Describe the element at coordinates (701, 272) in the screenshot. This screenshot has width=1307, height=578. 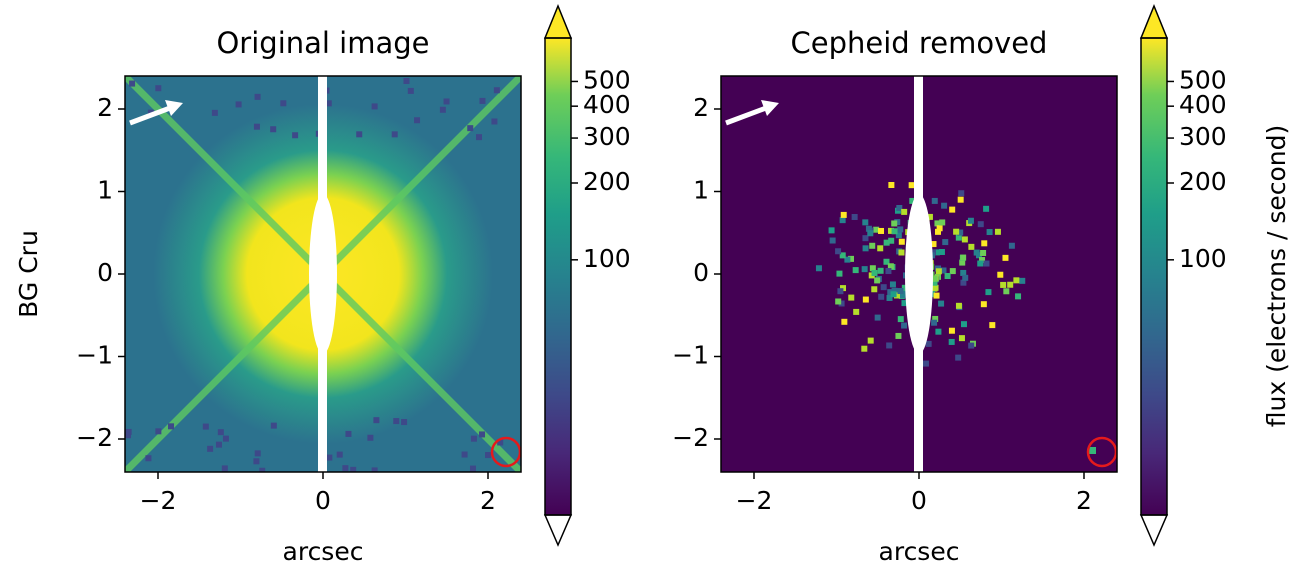
I see `y-tick-label: 0` at that location.